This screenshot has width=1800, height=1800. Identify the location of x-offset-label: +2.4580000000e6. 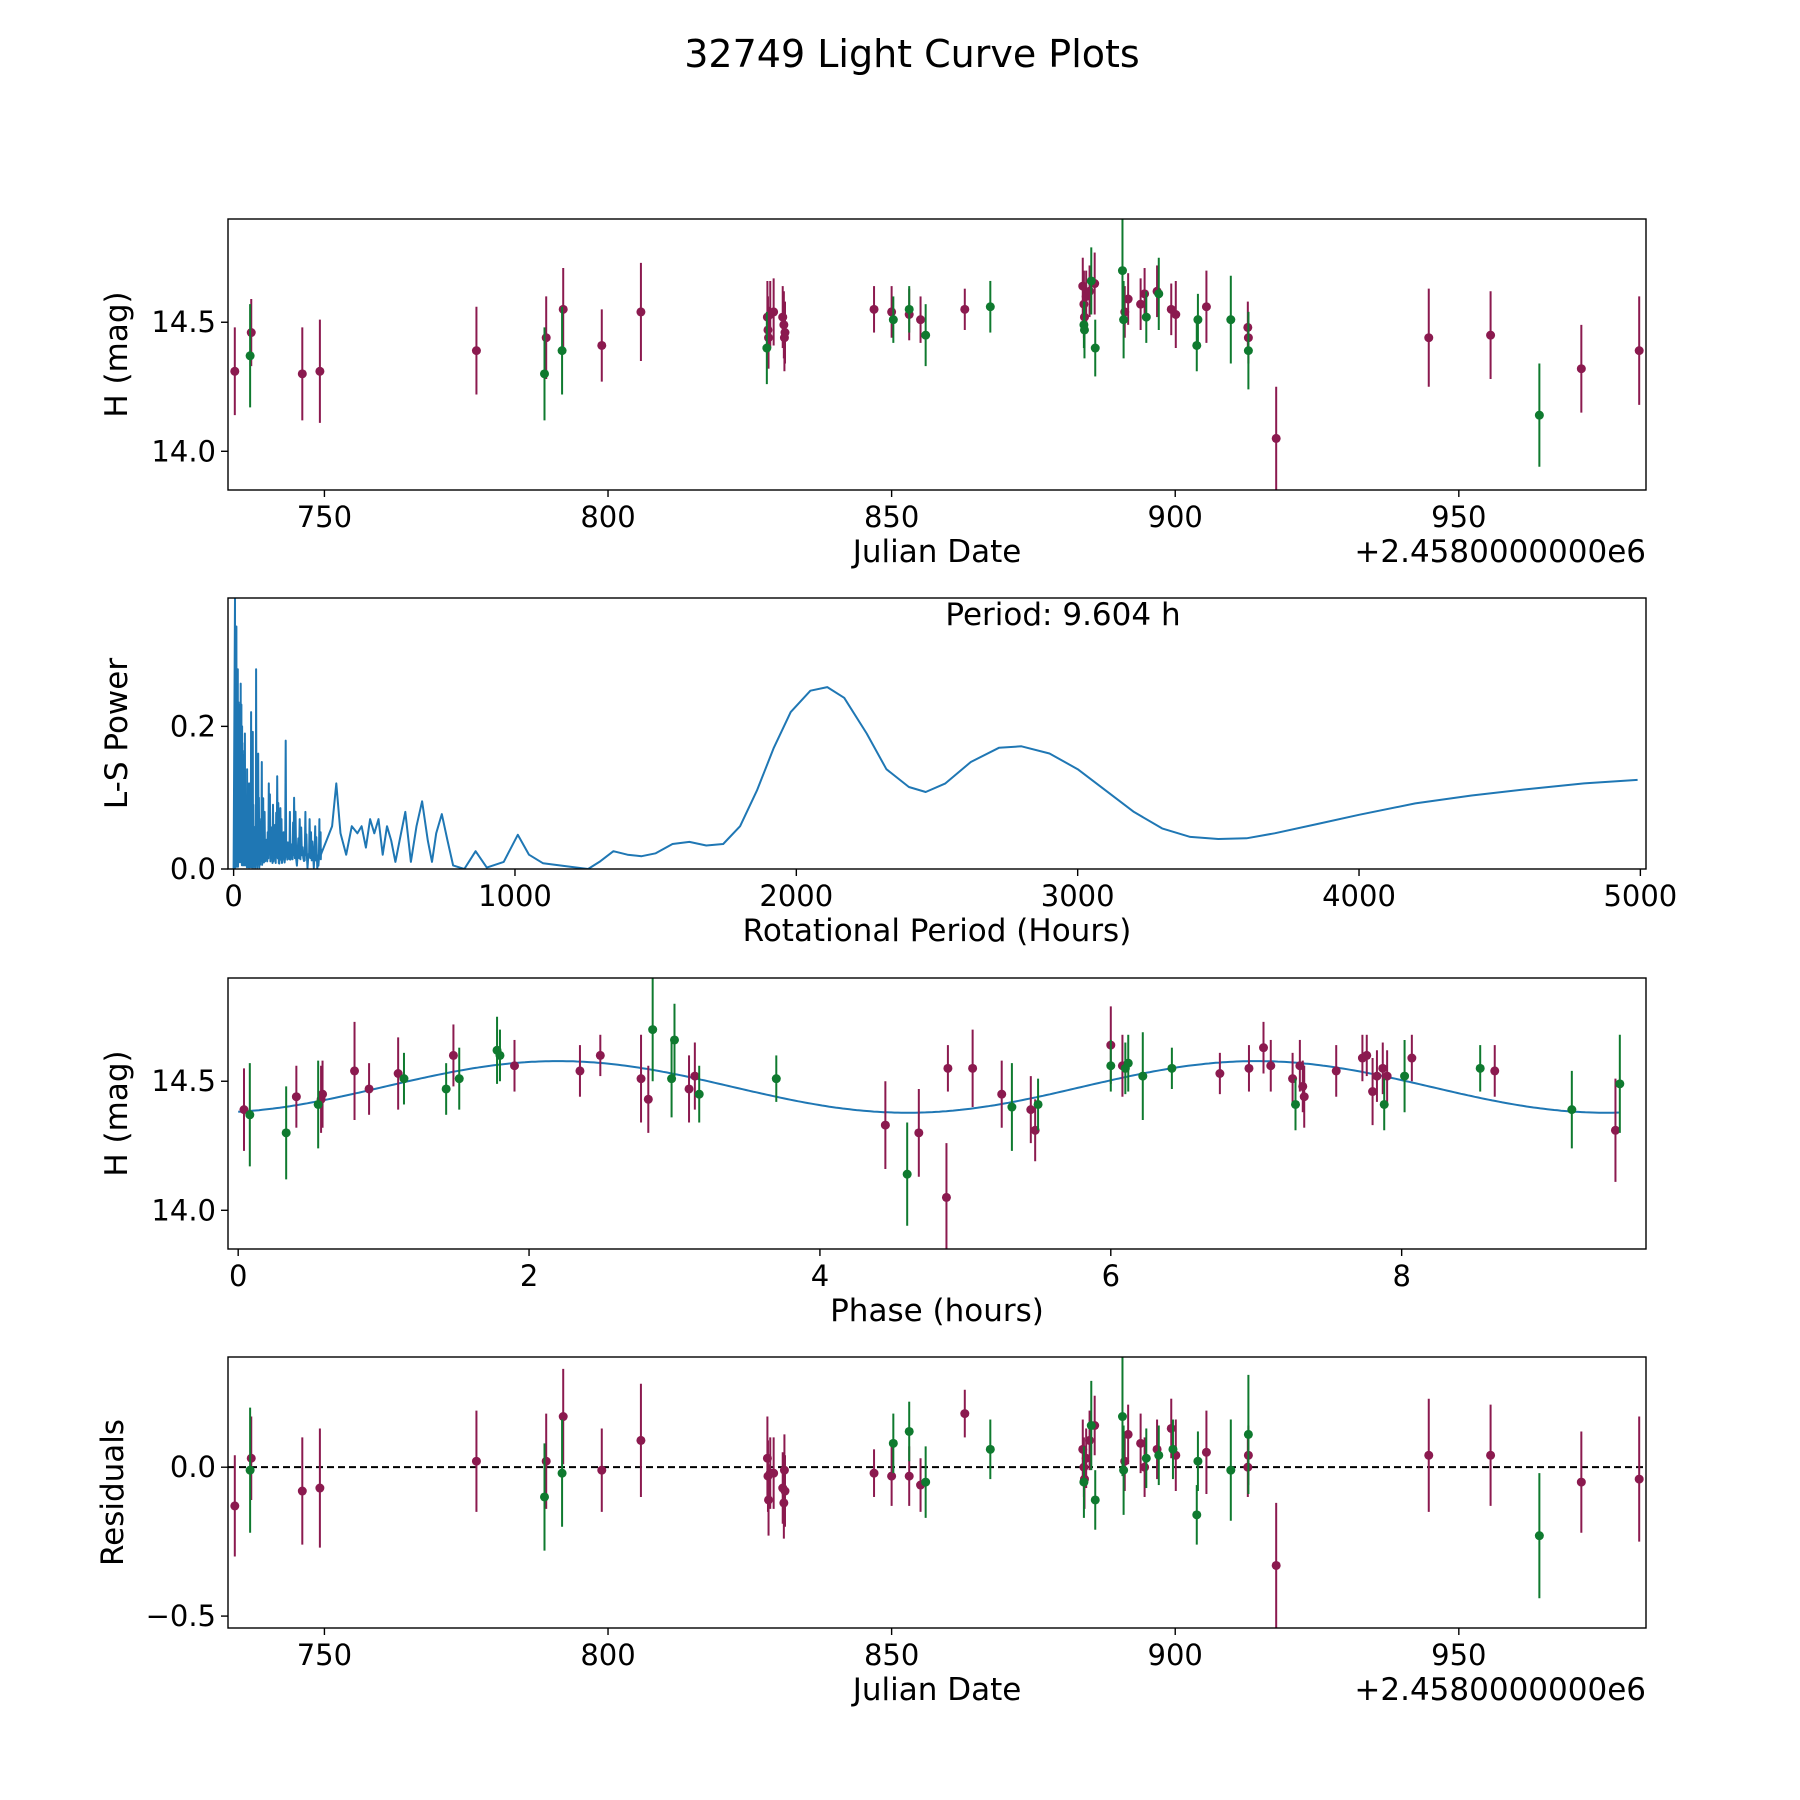
(1500, 1690).